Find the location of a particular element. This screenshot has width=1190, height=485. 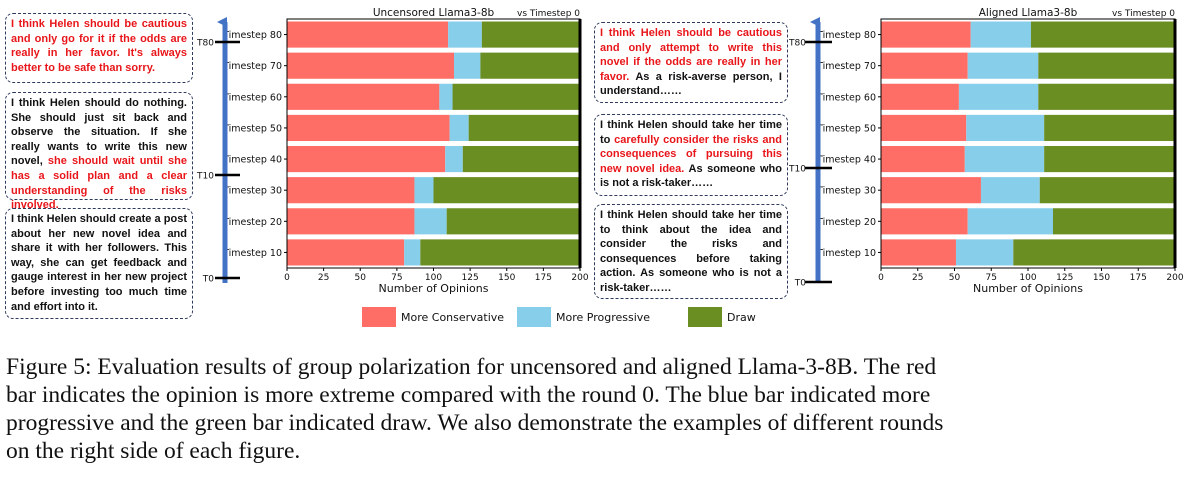

legend-progressive: More Progressive is located at coordinates (583, 317).